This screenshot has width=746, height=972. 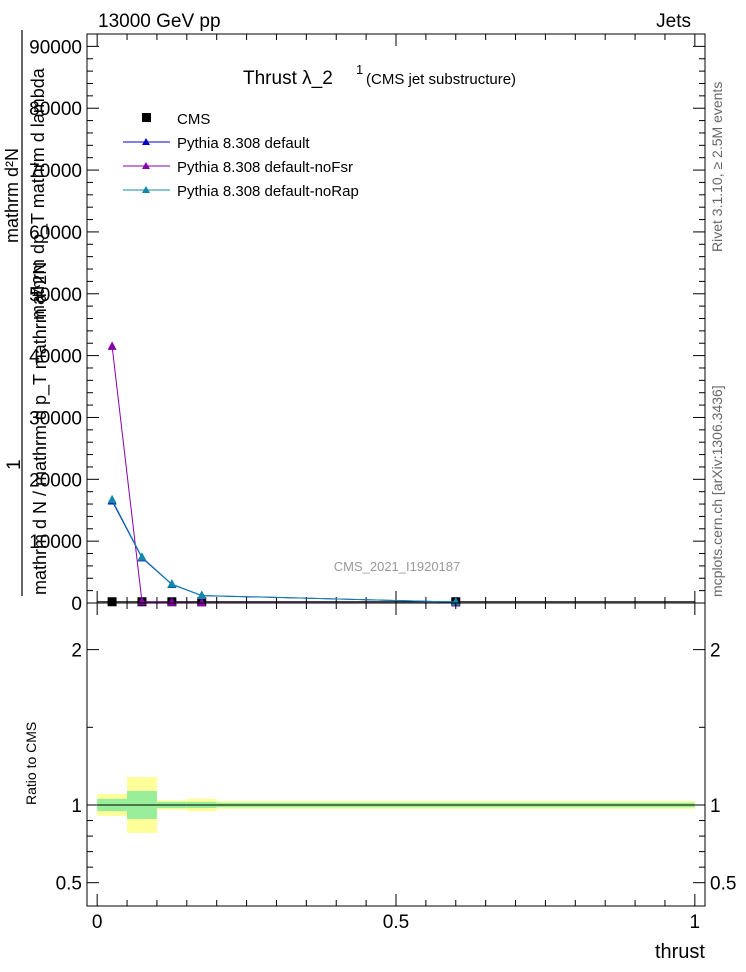 I want to click on legend-cms-marker, so click(x=146, y=117).